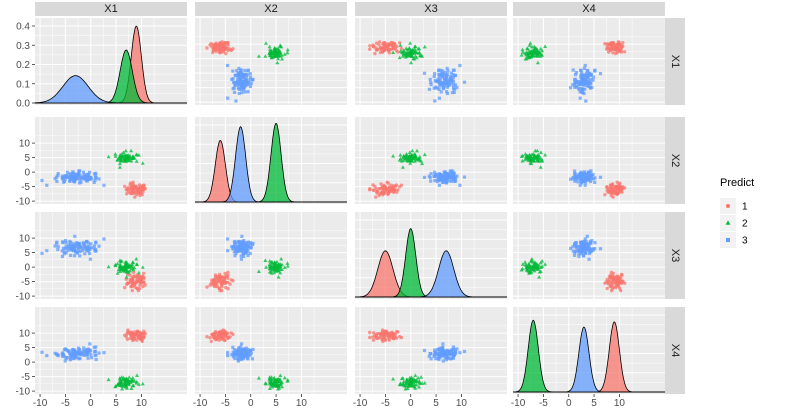 Image resolution: width=789 pixels, height=415 pixels. What do you see at coordinates (431, 61) in the screenshot?
I see `panel-X1-X3` at bounding box center [431, 61].